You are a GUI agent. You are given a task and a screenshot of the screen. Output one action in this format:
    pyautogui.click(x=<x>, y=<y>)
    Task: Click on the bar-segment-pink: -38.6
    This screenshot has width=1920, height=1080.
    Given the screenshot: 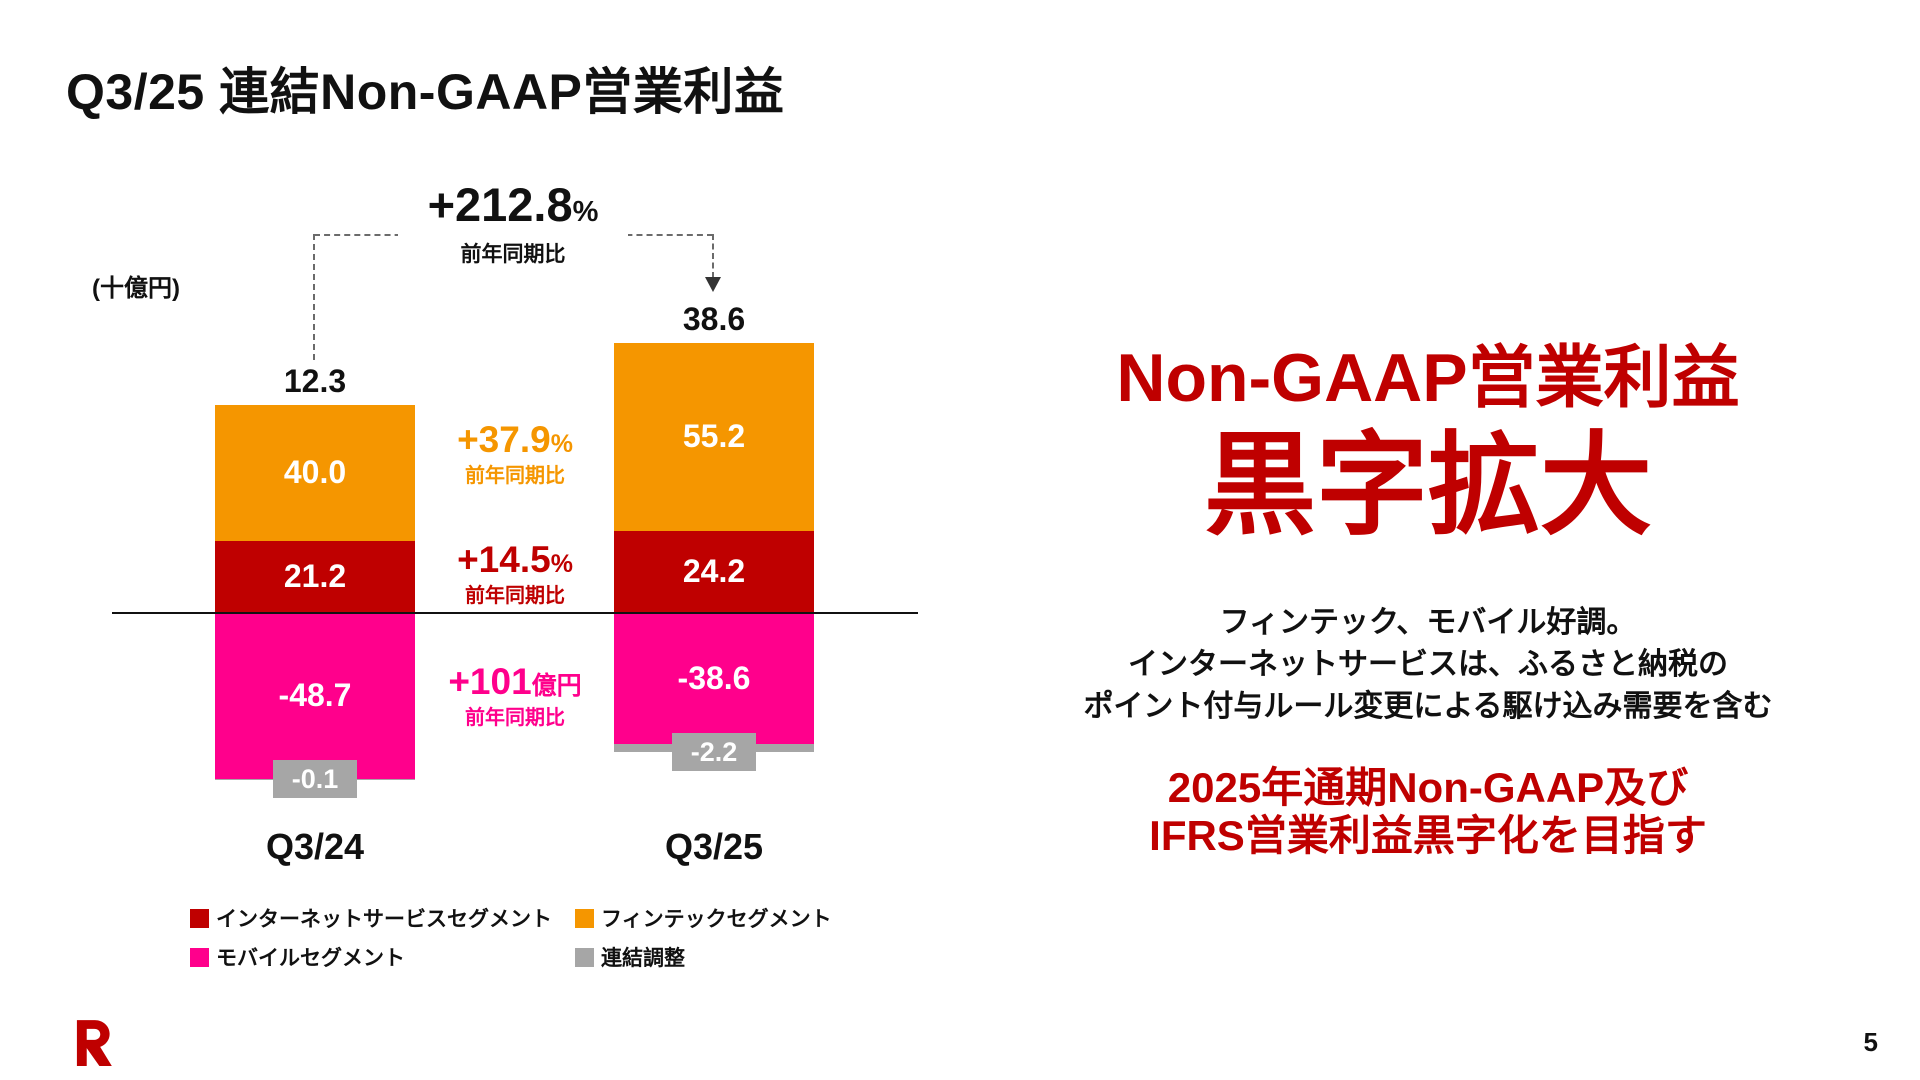 What is the action you would take?
    pyautogui.click(x=714, y=679)
    